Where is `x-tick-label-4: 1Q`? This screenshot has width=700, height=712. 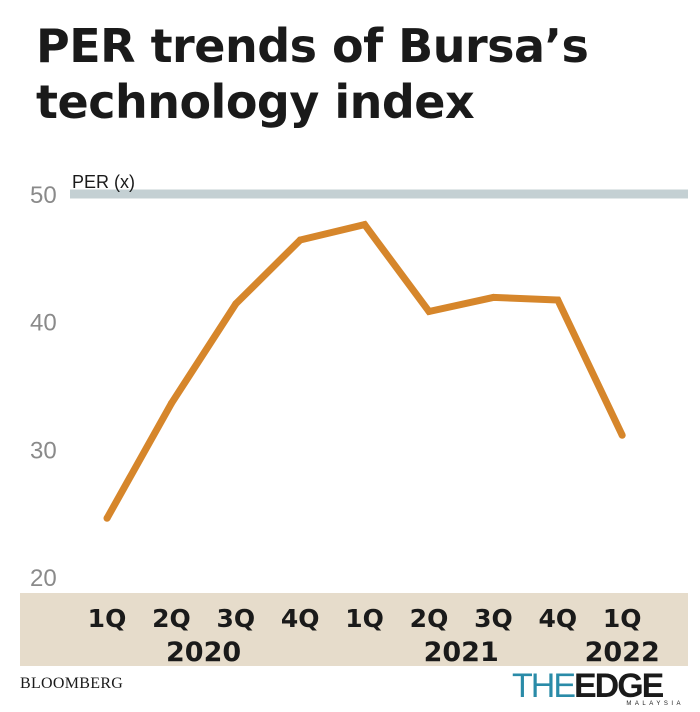 x-tick-label-4: 1Q is located at coordinates (364, 618).